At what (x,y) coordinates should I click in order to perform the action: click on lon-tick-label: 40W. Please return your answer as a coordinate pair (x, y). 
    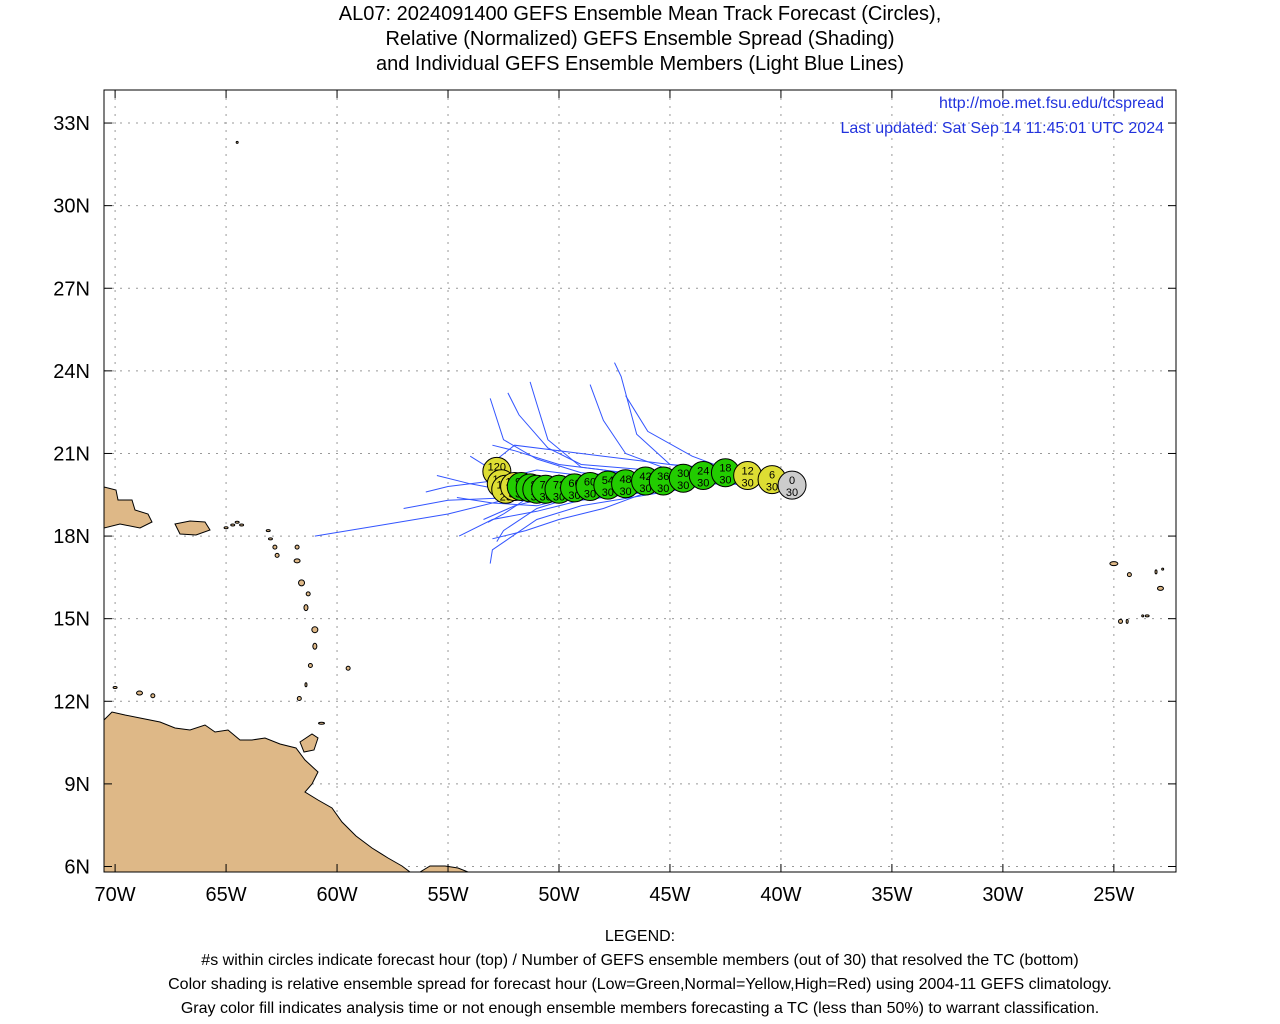
    Looking at the image, I should click on (780, 895).